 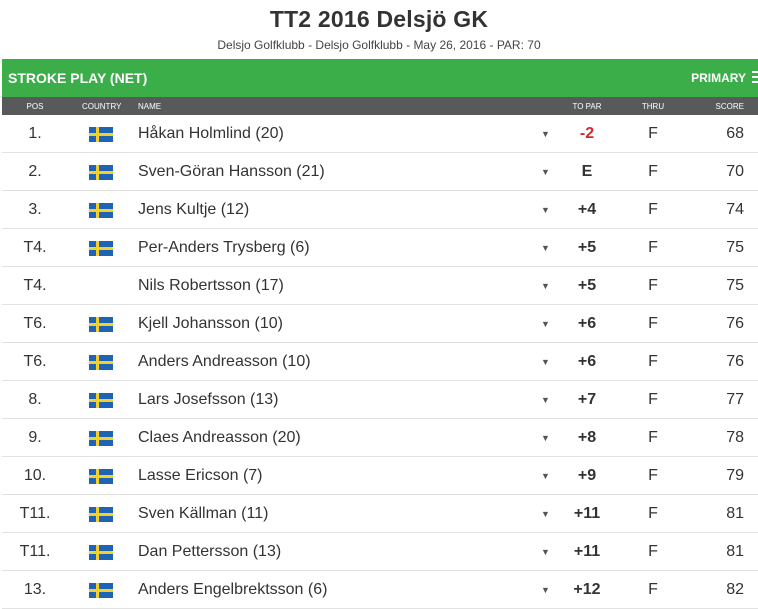 I want to click on player-position: T11., so click(x=35, y=551).